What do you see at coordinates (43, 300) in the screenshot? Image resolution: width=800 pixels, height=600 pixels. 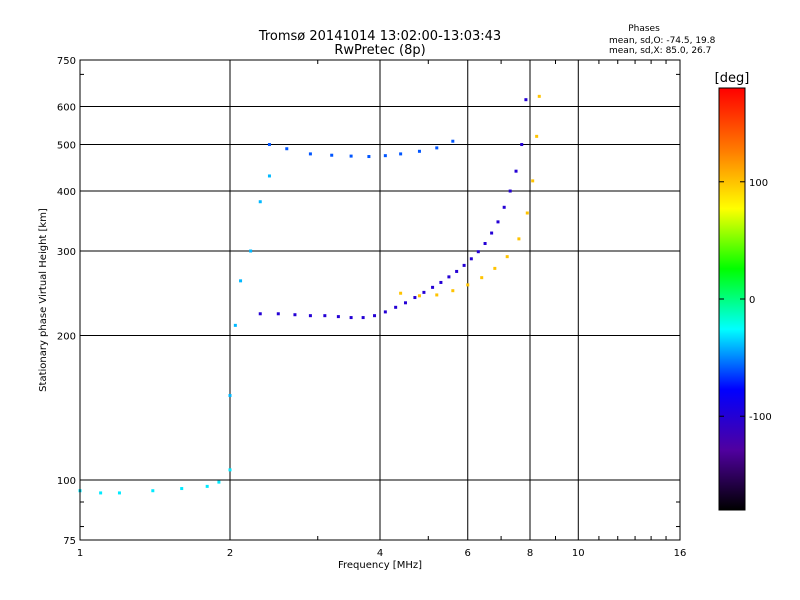 I see `y-axis-label: Stationary phase Virtual Height [km]` at bounding box center [43, 300].